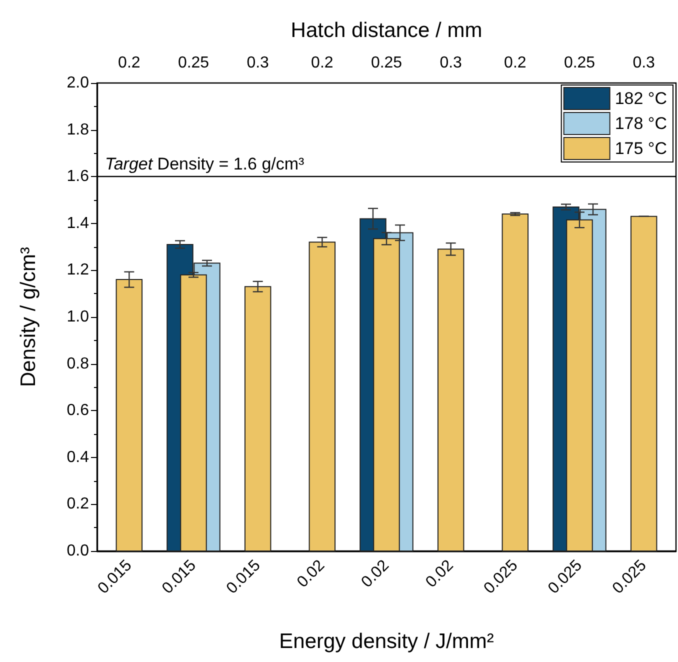 Image resolution: width=678 pixels, height=662 pixels. I want to click on y-tick-label: 1.0, so click(78, 317).